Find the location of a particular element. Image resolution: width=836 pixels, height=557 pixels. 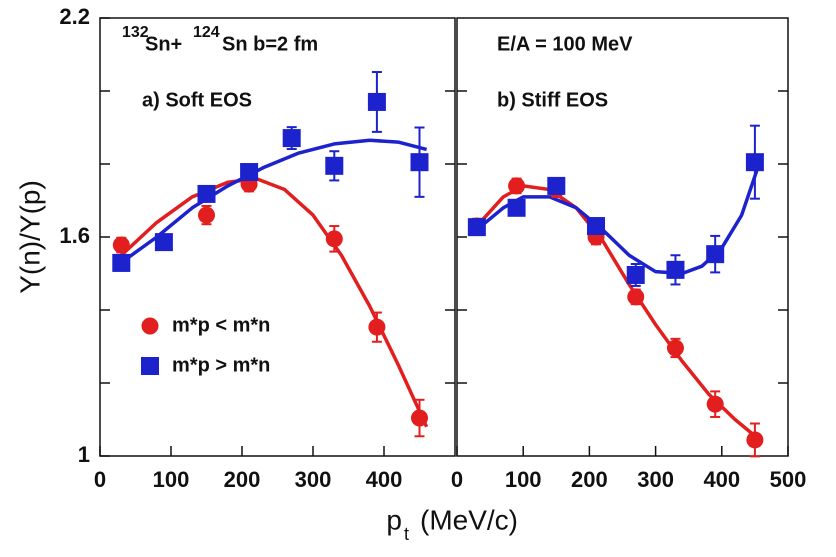

y-tick-label: 1.6 is located at coordinates (74, 235).